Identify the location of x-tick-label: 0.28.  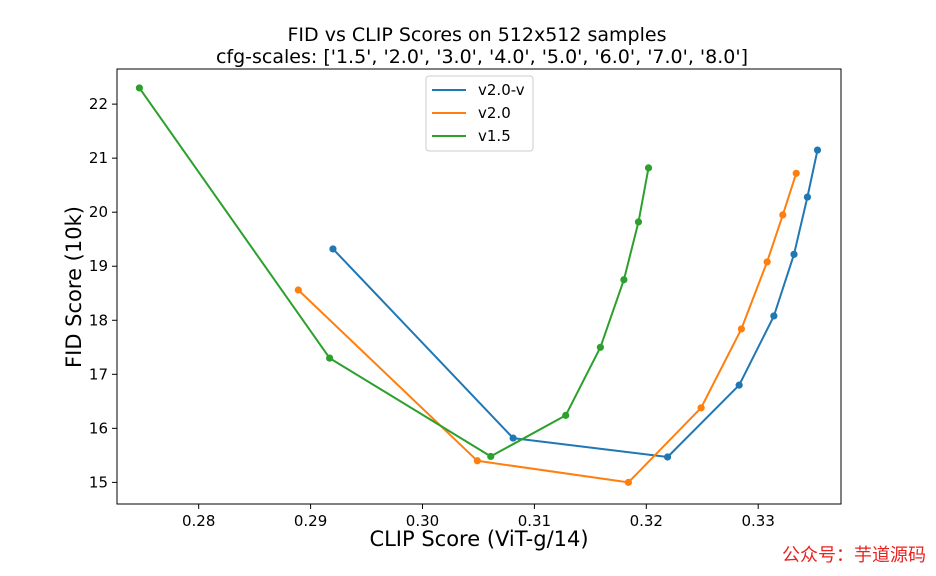
(198, 521).